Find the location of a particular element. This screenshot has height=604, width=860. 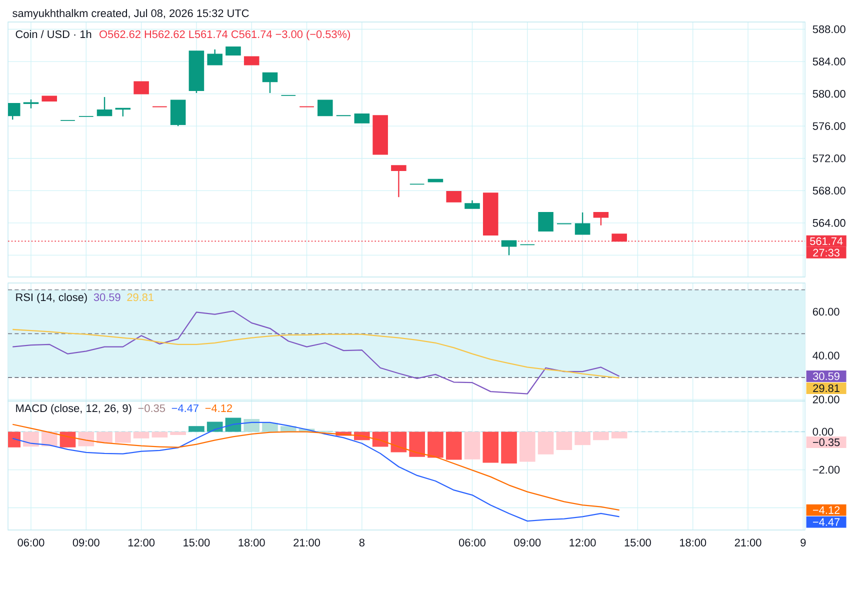

text: −4.47 is located at coordinates (826, 522).